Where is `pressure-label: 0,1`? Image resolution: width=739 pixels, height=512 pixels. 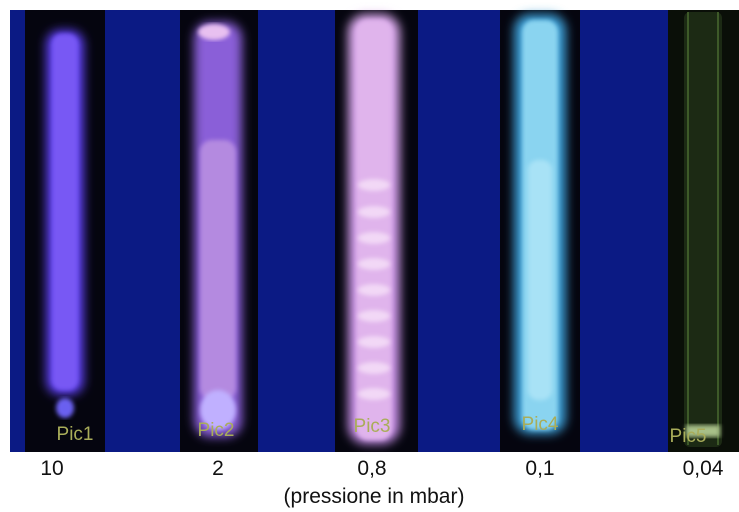 pressure-label: 0,1 is located at coordinates (539, 468).